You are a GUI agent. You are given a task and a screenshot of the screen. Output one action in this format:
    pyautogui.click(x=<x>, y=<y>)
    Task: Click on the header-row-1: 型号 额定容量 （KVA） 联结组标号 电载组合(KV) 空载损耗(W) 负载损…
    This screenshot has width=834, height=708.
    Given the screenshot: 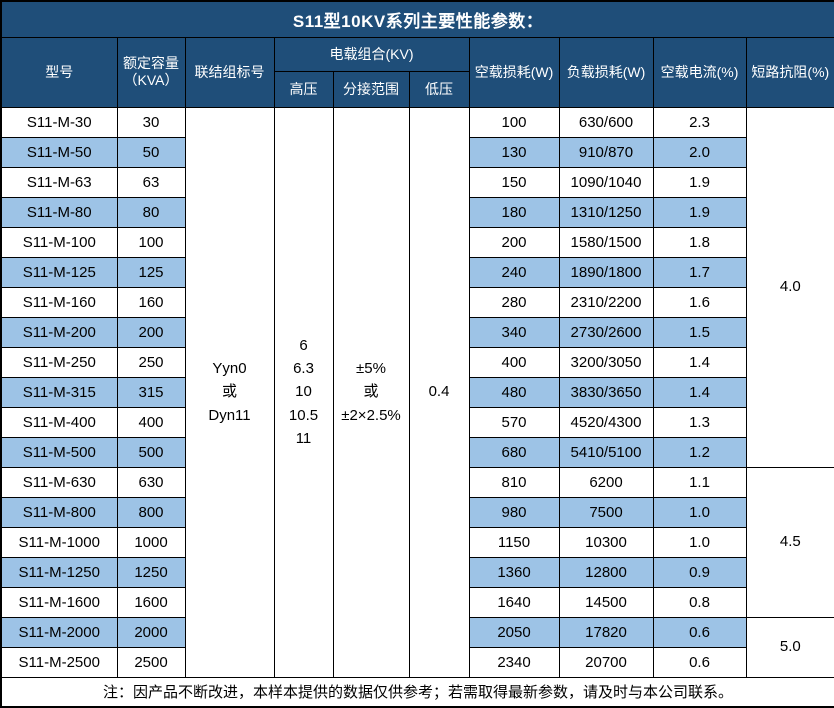 What is the action you would take?
    pyautogui.click(x=417, y=72)
    